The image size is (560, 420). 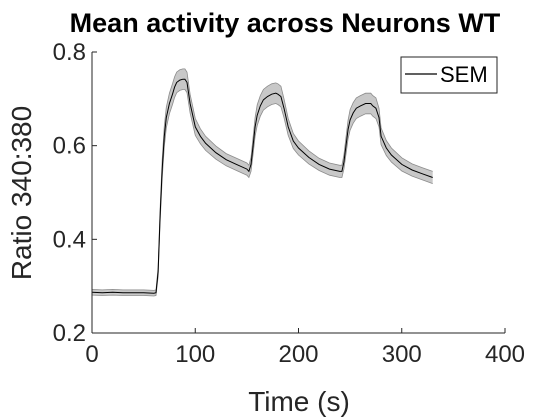 I want to click on y-tick-group: 0.2 0.4 0.6 0.8, so click(x=75, y=193).